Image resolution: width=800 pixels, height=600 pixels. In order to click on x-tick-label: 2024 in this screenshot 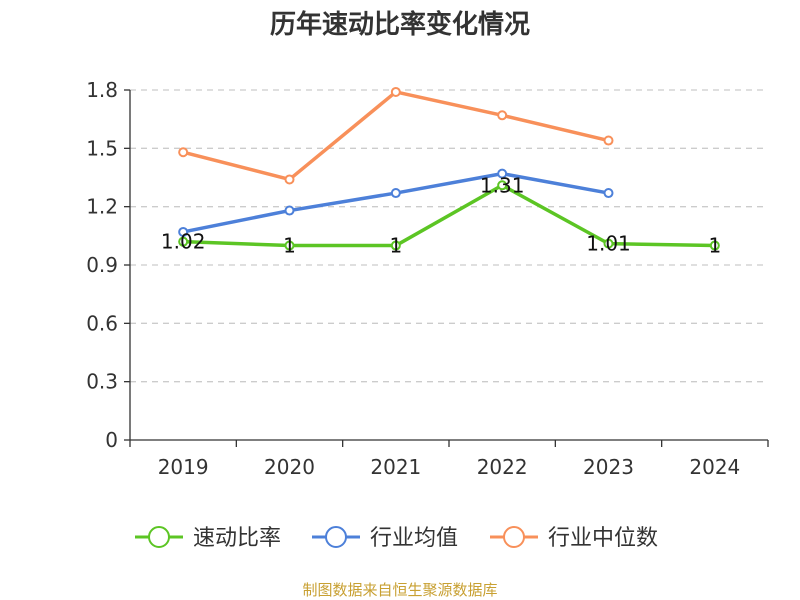, I will do `click(714, 467)`.